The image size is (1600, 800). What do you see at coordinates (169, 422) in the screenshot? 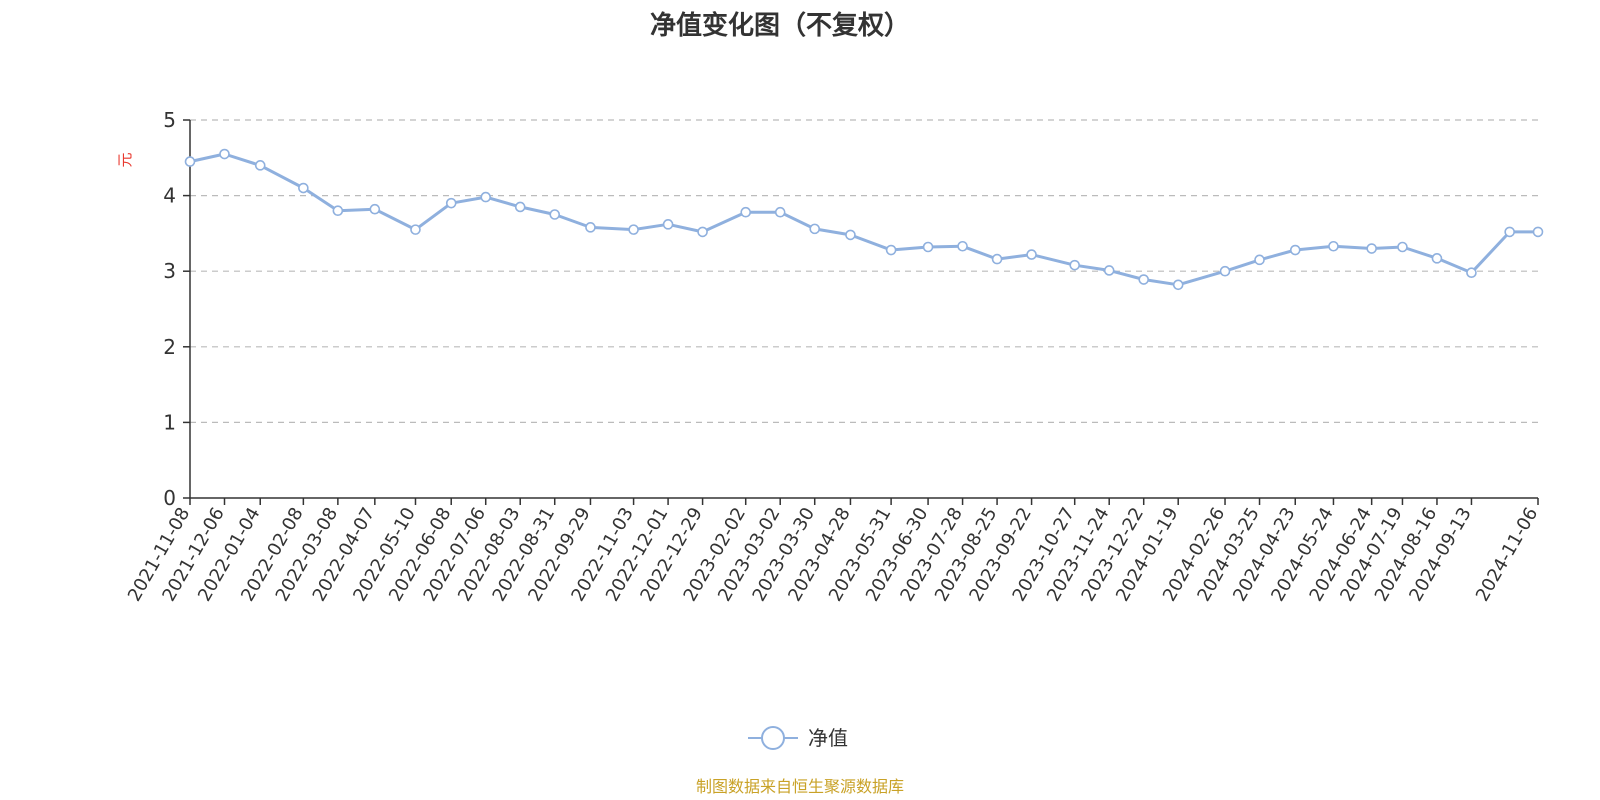
I see `y-tick-label: 1` at bounding box center [169, 422].